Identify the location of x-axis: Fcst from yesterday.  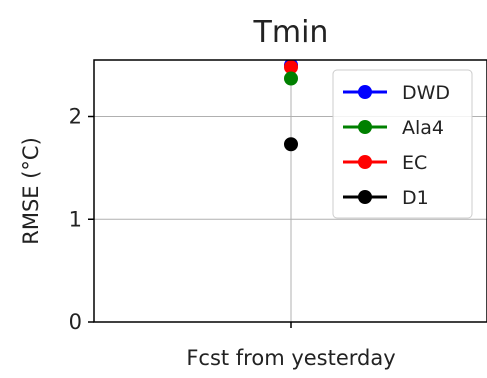
(291, 346).